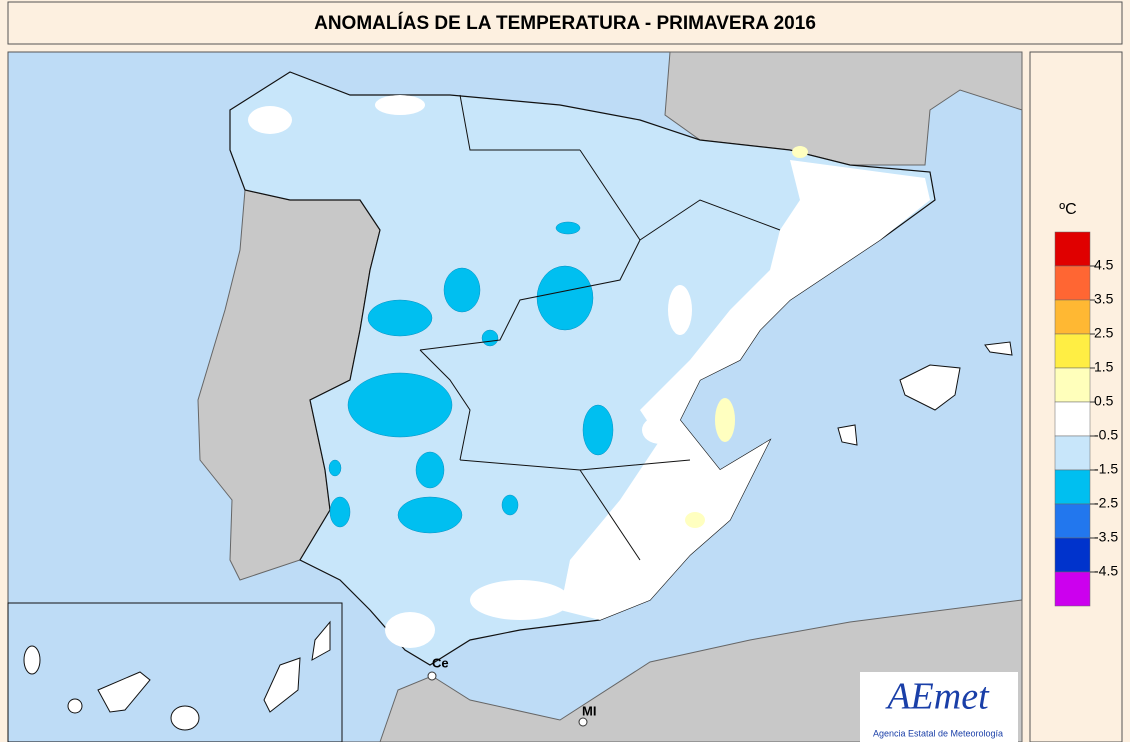 This screenshot has height=742, width=1130. Describe the element at coordinates (998, 348) in the screenshot. I see `menorca` at that location.